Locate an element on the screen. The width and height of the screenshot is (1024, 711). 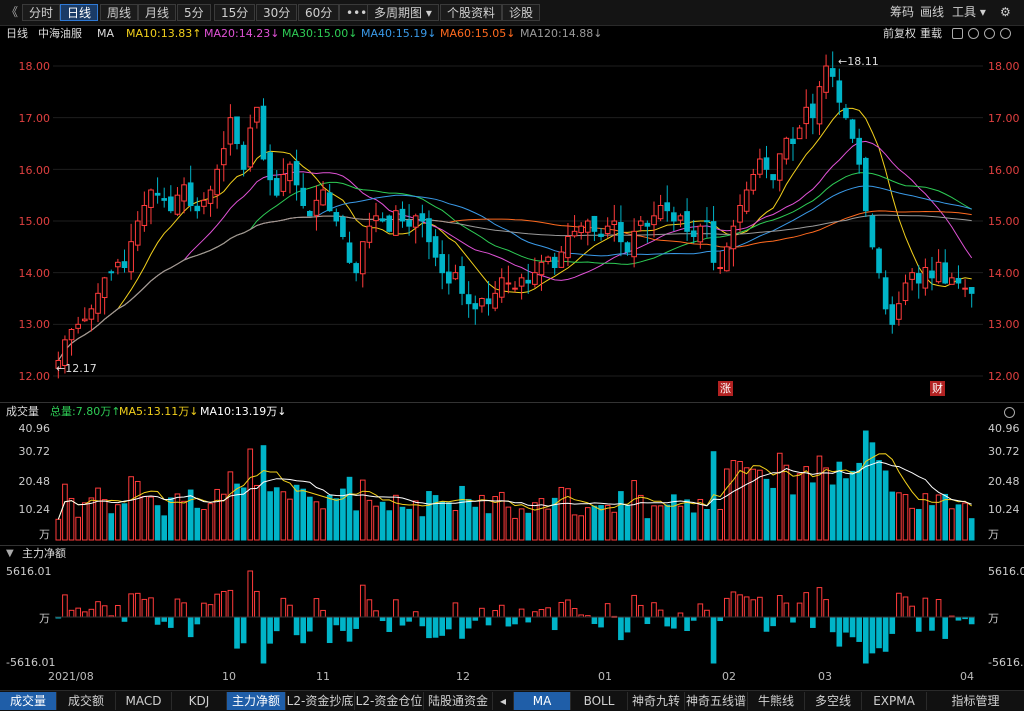
zoom-out-icon is located at coordinates (1005, 33).